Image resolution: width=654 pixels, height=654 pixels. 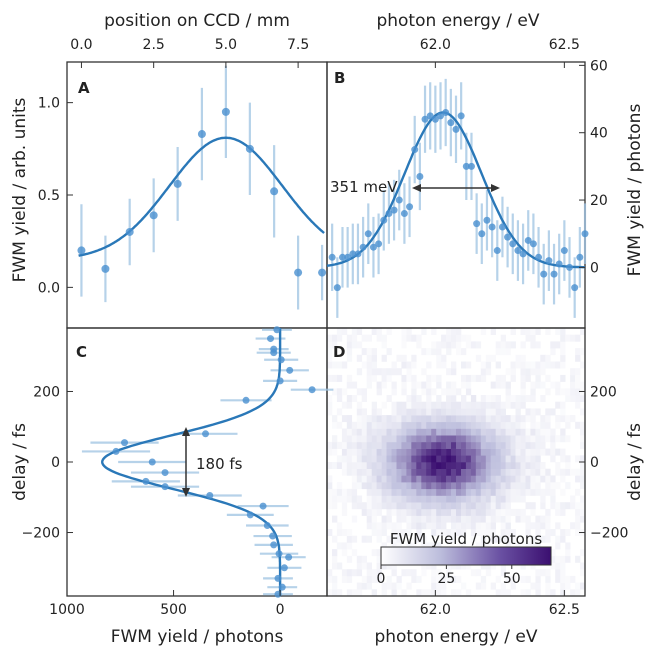 What do you see at coordinates (435, 610) in the screenshot?
I see `panel-d-xtick-label-0: 62.0` at bounding box center [435, 610].